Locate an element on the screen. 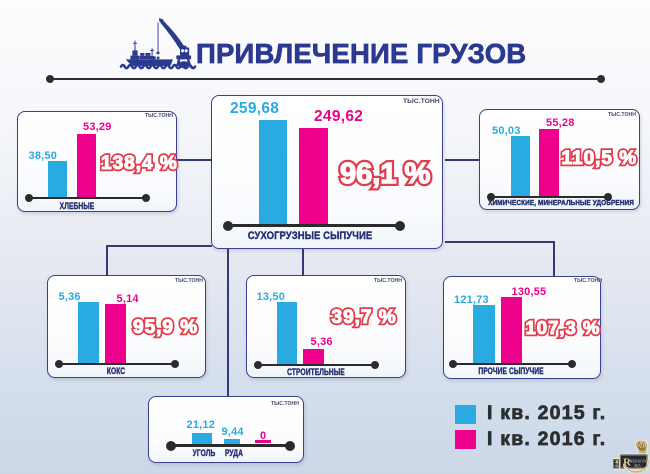 This screenshot has height=474, width=650. svg-text: SEA is located at coordinates (637, 466).